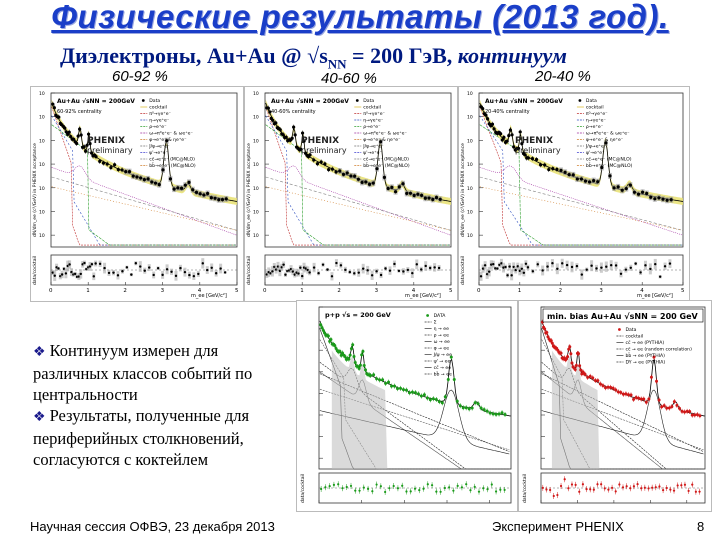  I want to click on centrality-label-1: 60-92 %, so click(140, 76).